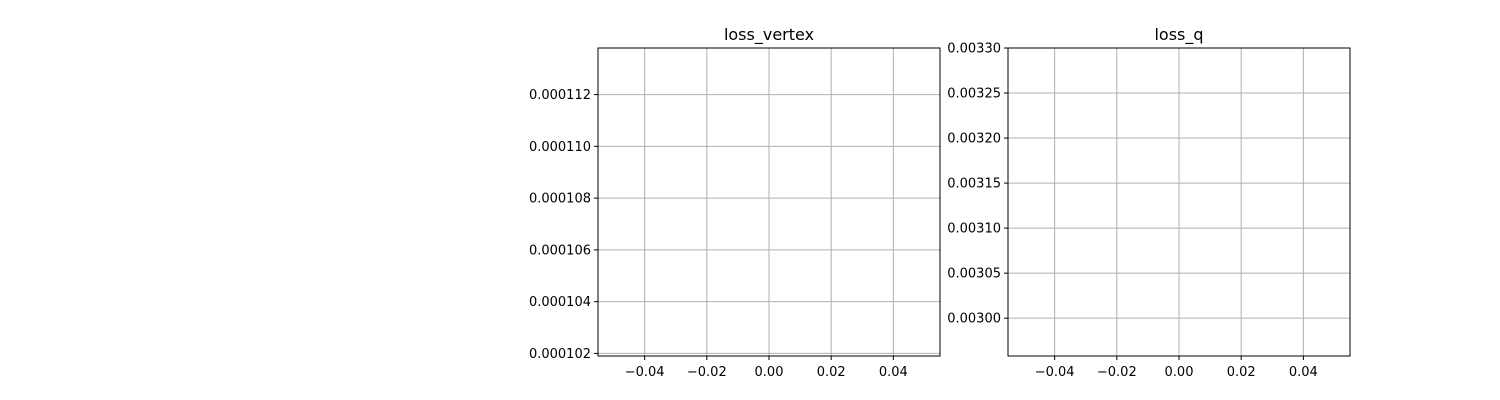 The height and width of the screenshot is (400, 1500). Describe the element at coordinates (560, 250) in the screenshot. I see `y-tick-label: 0.000106` at that location.